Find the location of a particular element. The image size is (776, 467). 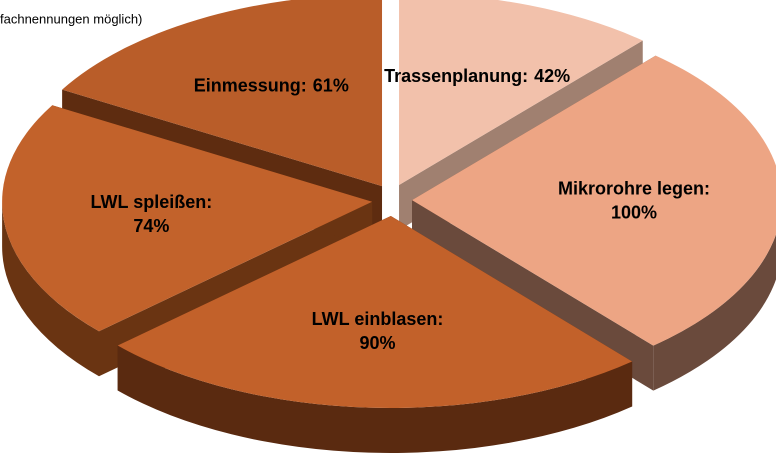

data-label: Einmessung: 61% is located at coordinates (271, 85).